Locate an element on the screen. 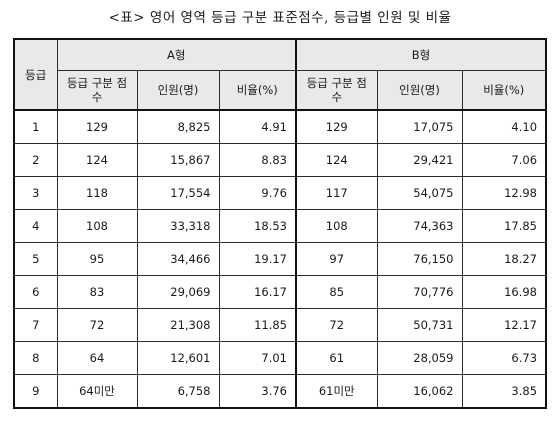 This screenshot has height=446, width=560. a-score-cell: 108 is located at coordinates (97, 226).